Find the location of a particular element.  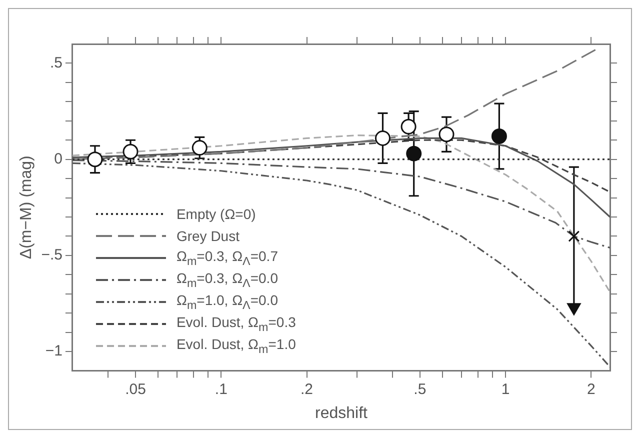

y-tick-label: .5 is located at coordinates (56, 63).